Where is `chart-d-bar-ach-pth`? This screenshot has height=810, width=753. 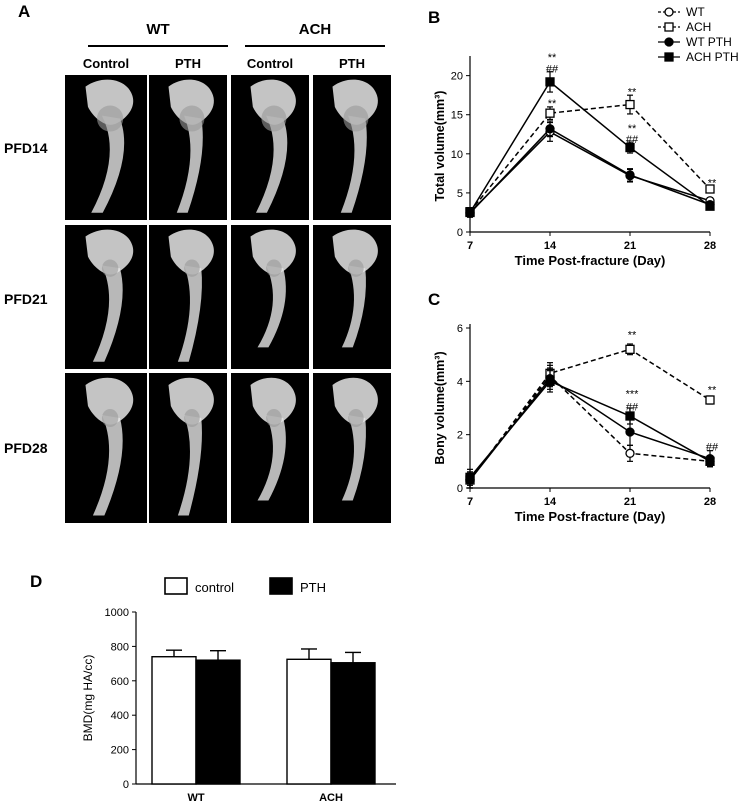 chart-d-bar-ach-pth is located at coordinates (353, 723).